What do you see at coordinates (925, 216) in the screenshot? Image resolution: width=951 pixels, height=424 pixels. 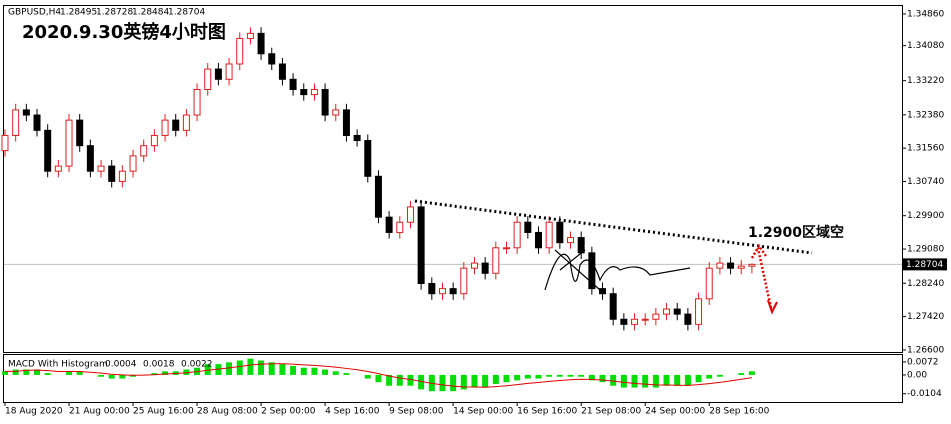 I see `y-tick-label: 1.29900` at bounding box center [925, 216].